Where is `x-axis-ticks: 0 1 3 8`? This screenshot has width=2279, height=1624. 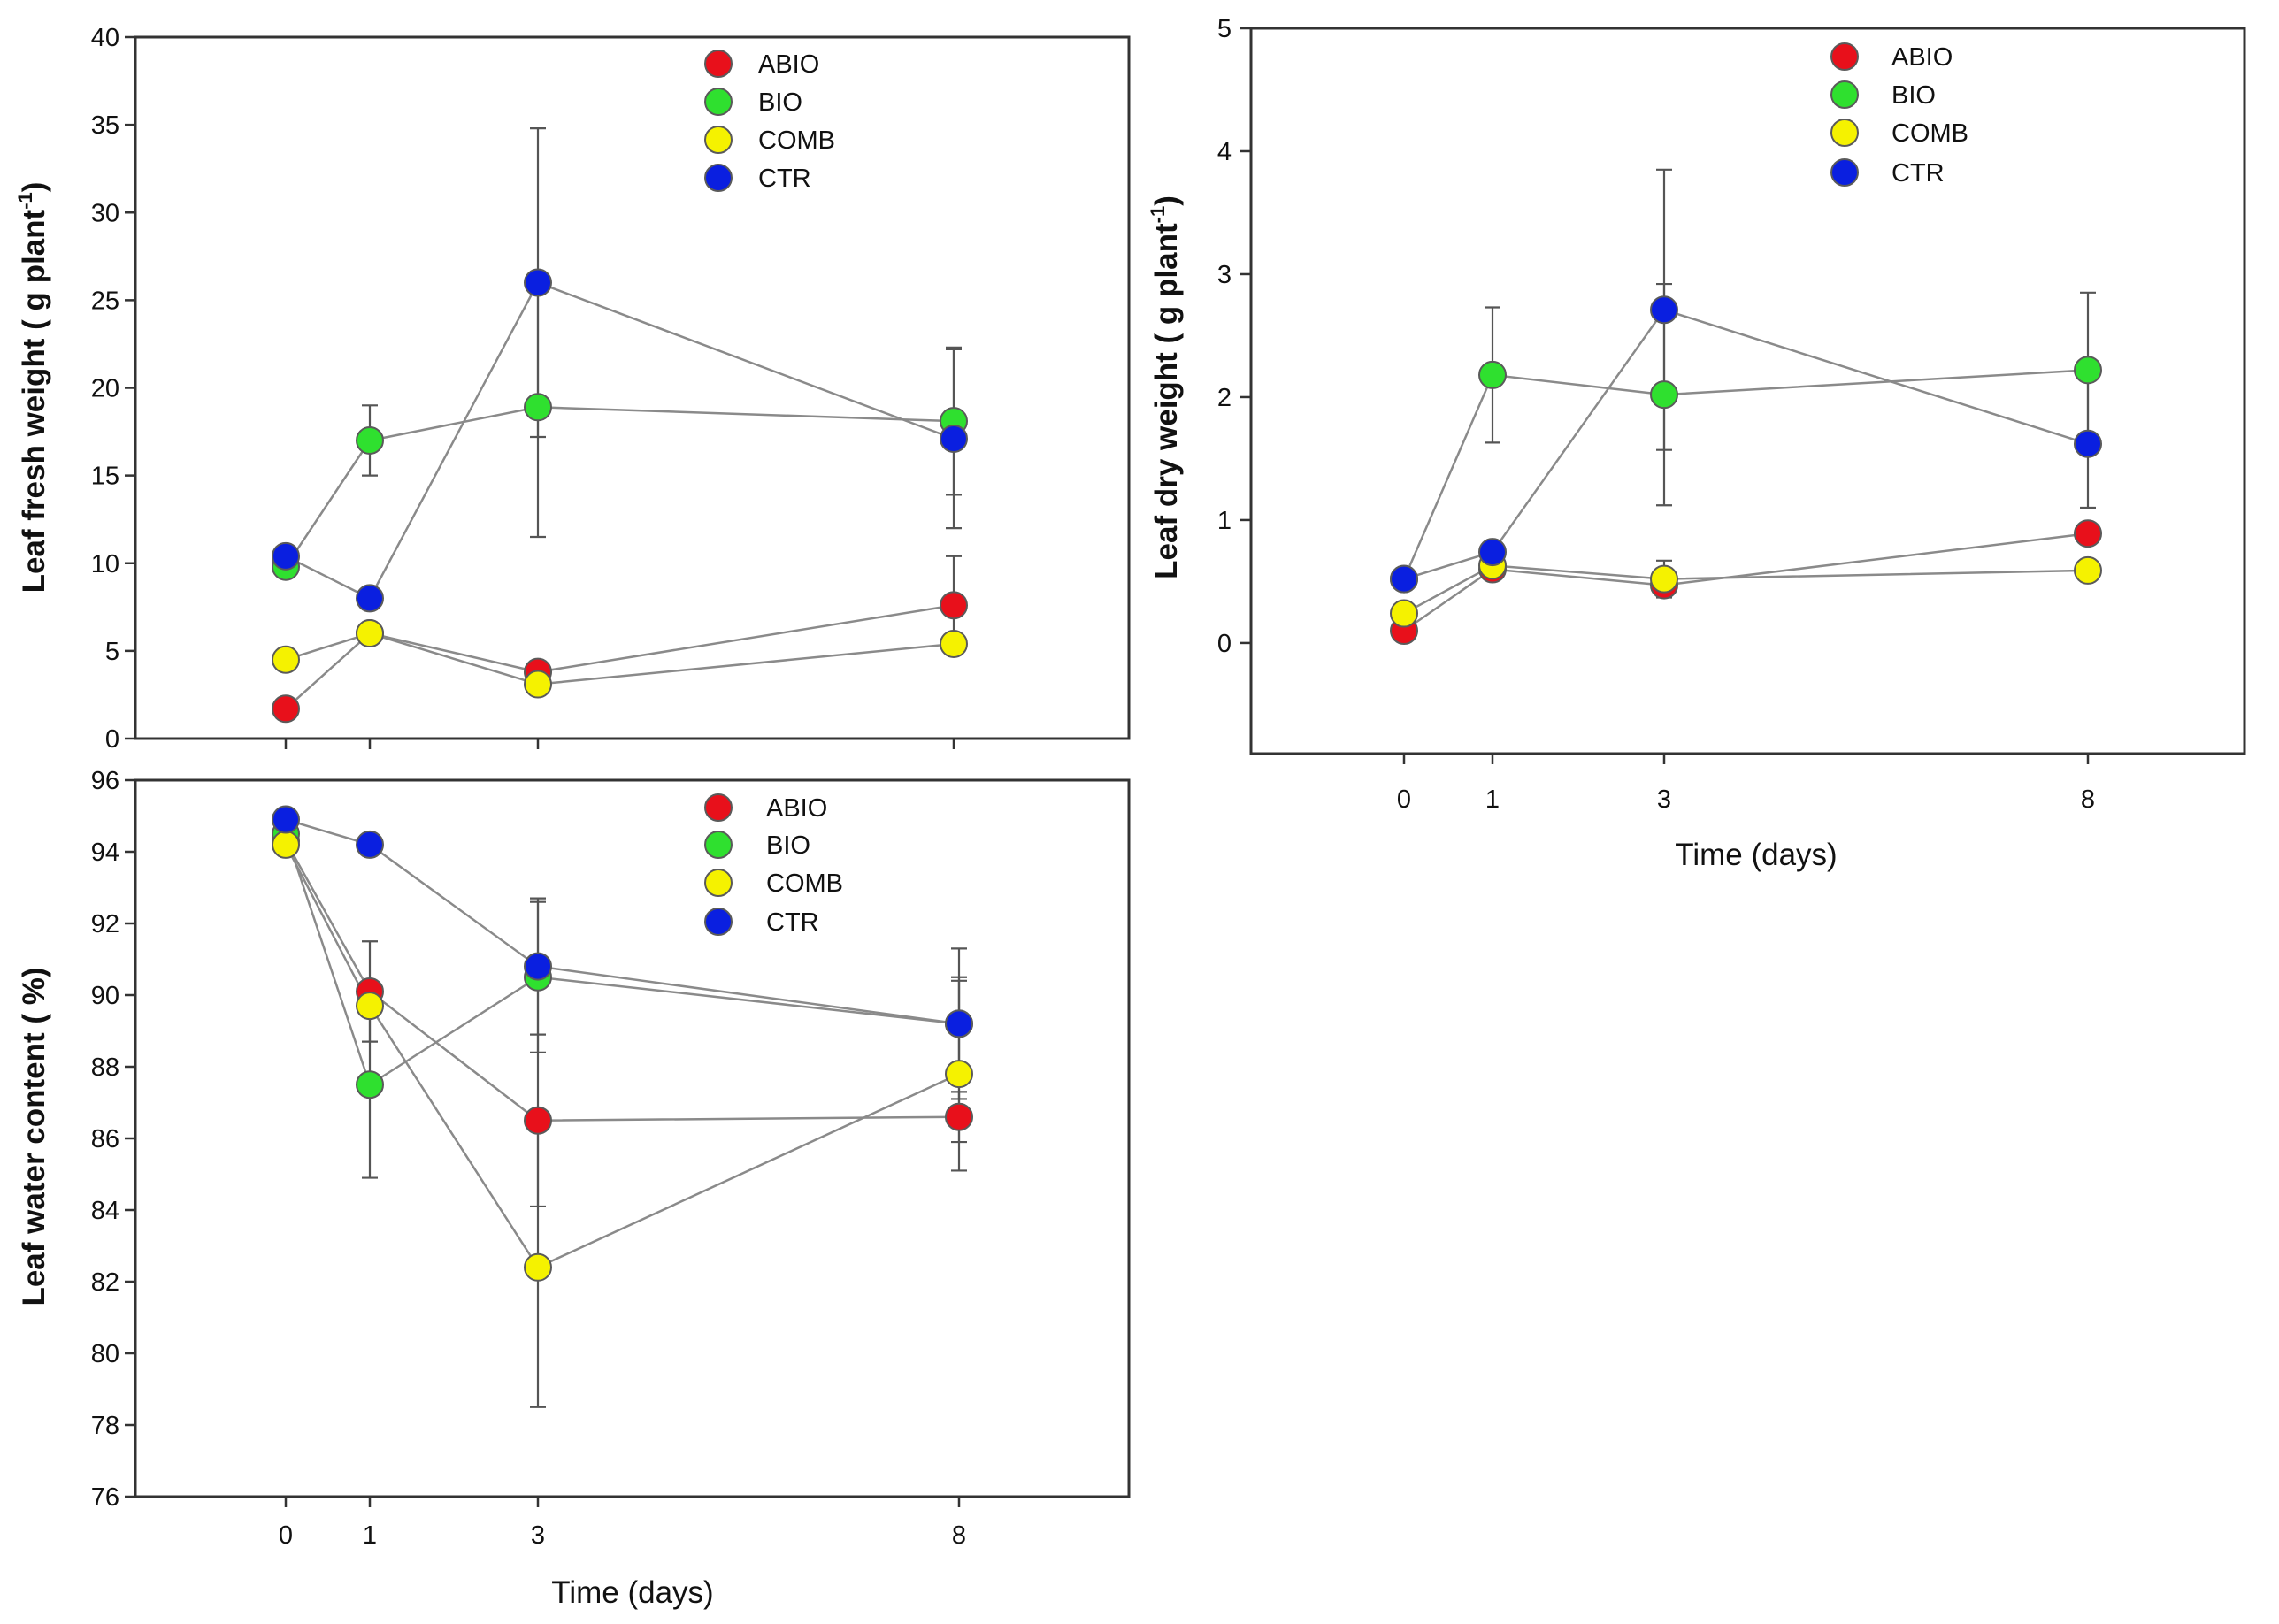
x-axis-ticks: 0 1 3 8 is located at coordinates (1746, 784).